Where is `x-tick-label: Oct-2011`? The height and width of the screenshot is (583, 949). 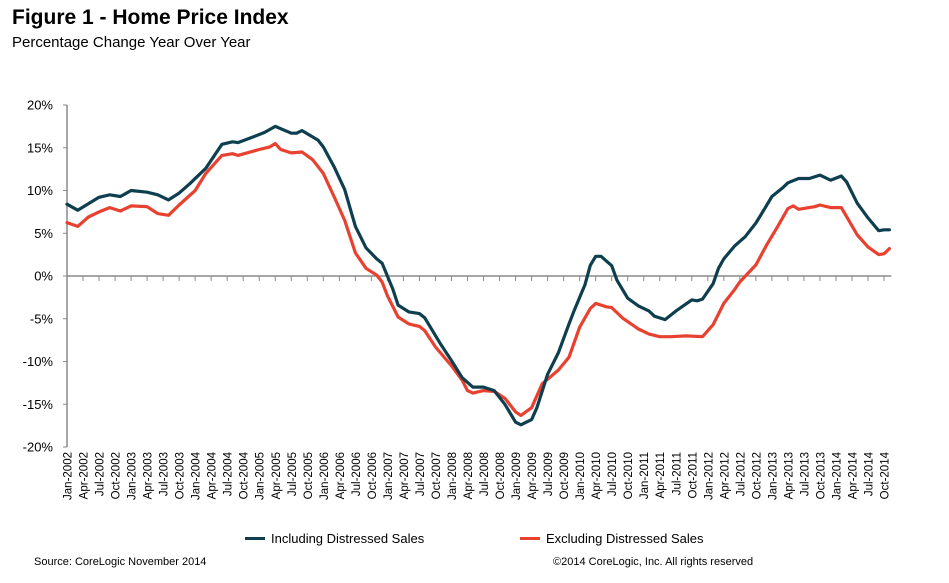 x-tick-label: Oct-2011 is located at coordinates (693, 475).